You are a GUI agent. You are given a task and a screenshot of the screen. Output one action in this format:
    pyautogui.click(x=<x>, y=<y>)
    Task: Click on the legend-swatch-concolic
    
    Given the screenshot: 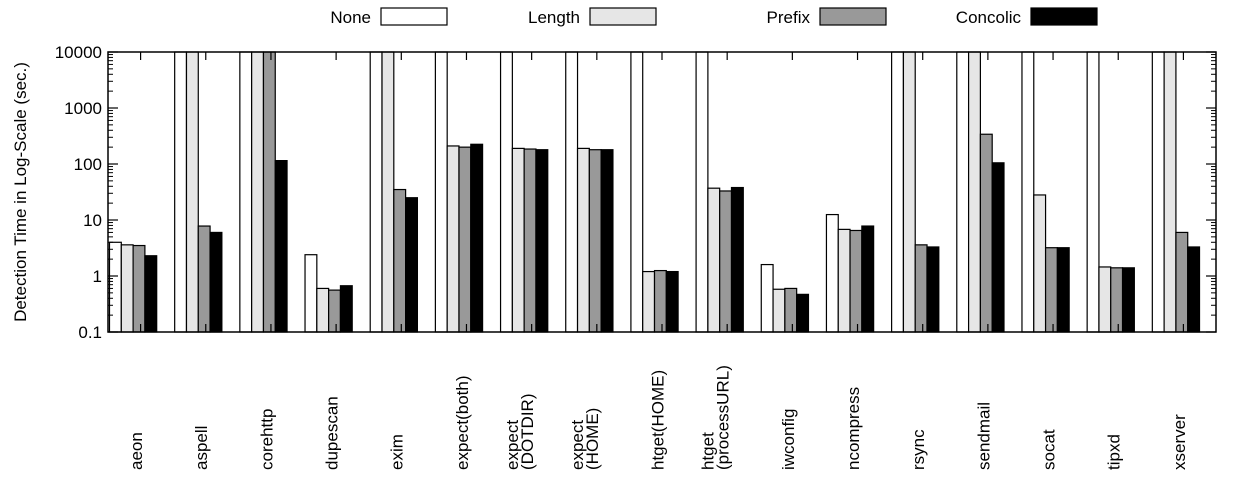 What is the action you would take?
    pyautogui.click(x=1064, y=16)
    